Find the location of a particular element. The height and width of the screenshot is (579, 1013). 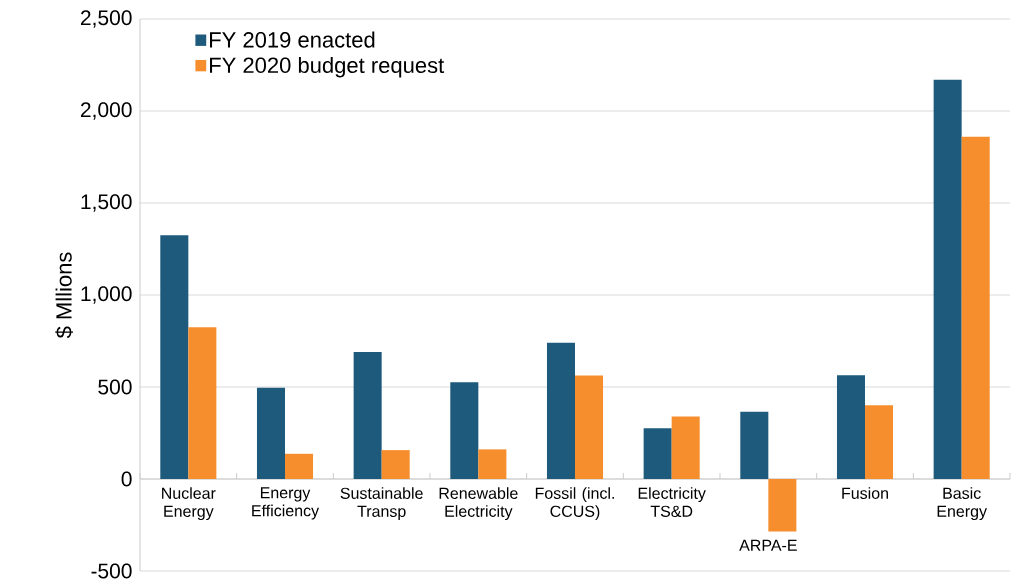

legend-label: FY 2020 budget request is located at coordinates (327, 67).